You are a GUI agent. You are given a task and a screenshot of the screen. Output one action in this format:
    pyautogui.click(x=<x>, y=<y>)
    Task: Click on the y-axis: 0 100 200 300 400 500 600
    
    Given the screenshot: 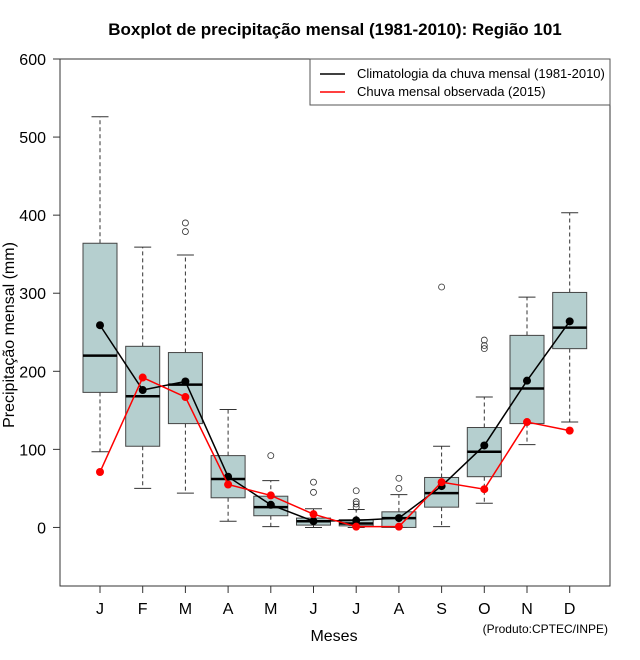 What is the action you would take?
    pyautogui.click(x=39, y=294)
    